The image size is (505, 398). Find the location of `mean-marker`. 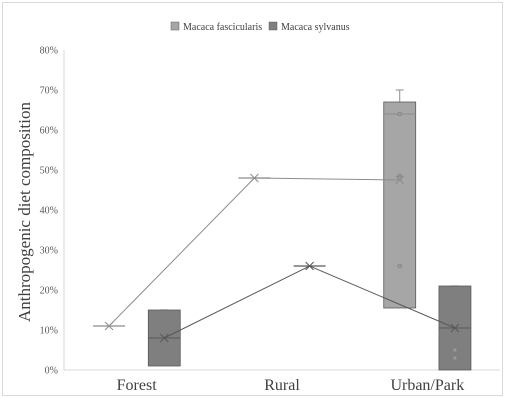

mean-marker is located at coordinates (455, 328).